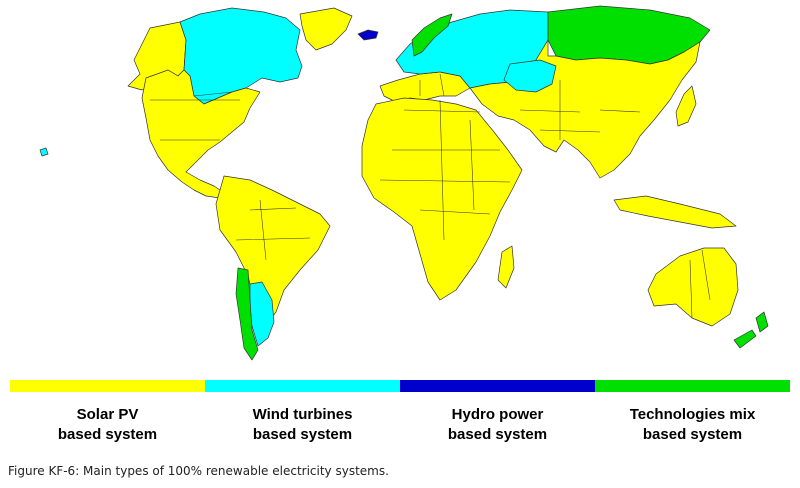 This screenshot has height=488, width=800. What do you see at coordinates (425, 87) in the screenshot?
I see `region-southern-europe` at bounding box center [425, 87].